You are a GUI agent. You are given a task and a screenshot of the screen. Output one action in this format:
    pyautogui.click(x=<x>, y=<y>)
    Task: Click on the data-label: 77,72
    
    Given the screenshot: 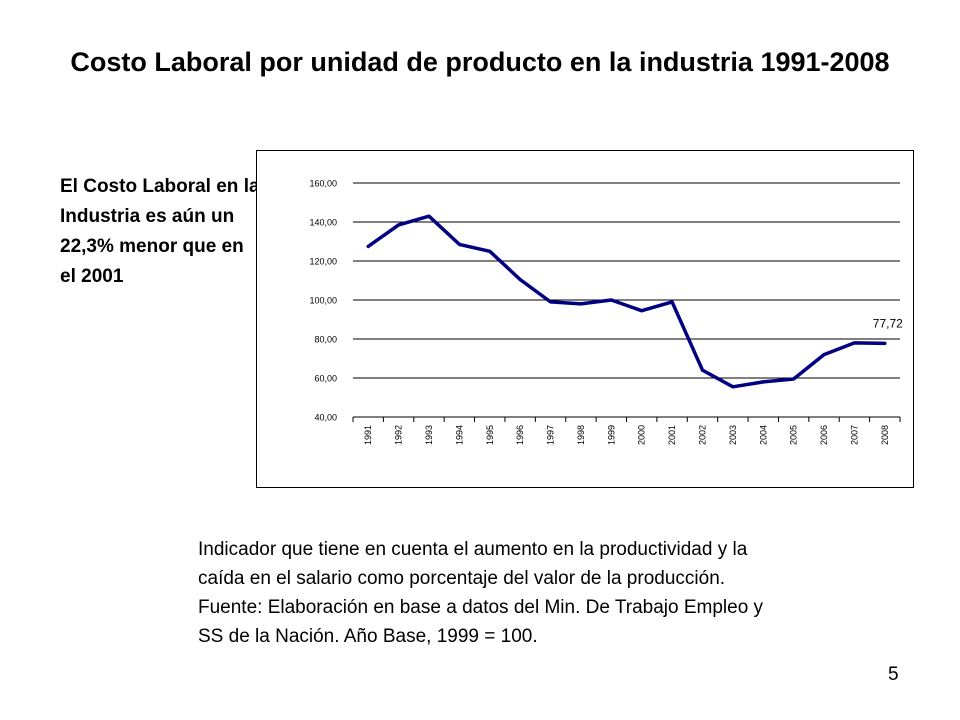 What is the action you would take?
    pyautogui.click(x=888, y=323)
    